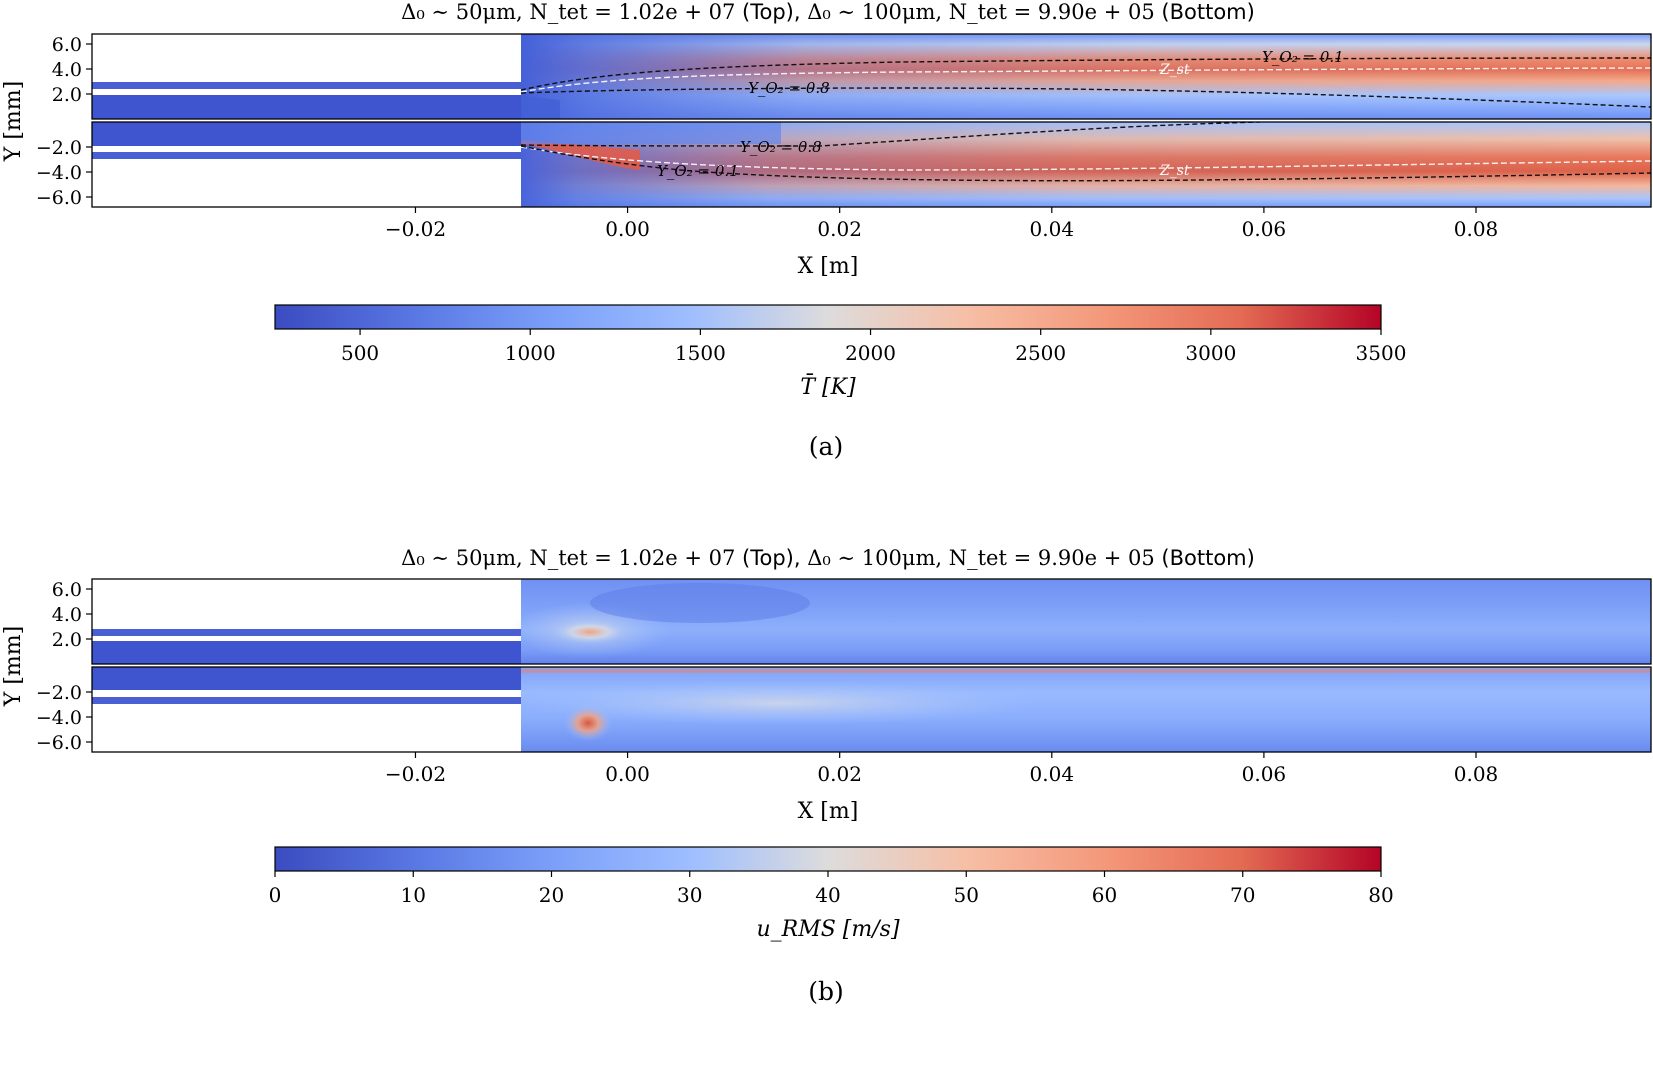 This screenshot has width=1653, height=1068. I want to click on panel-b-top-y-ticks: 6.0 4.0 2.0, so click(72, 615).